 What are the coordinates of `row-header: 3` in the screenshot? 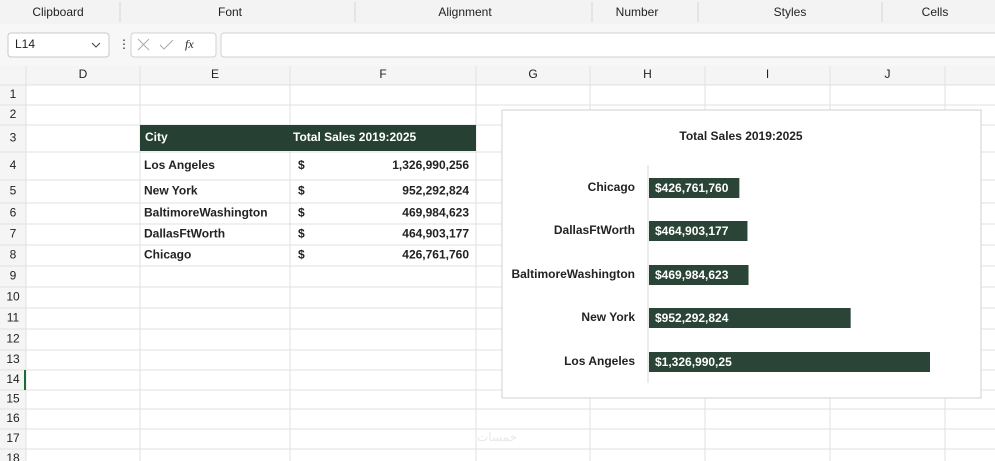 It's located at (13, 138).